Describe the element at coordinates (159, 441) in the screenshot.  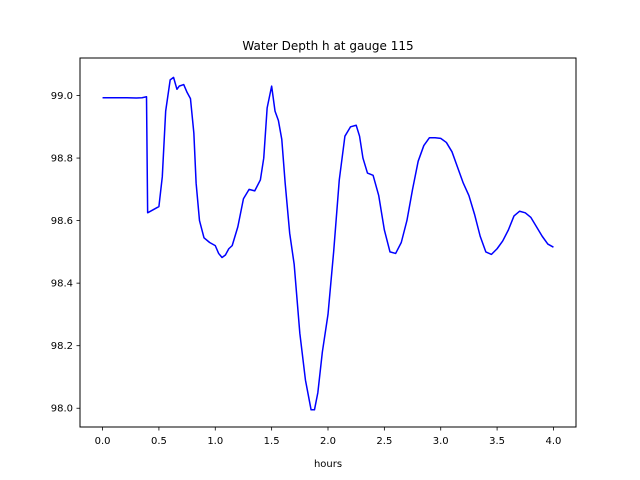
I see `x-tick-label: 0.5` at that location.